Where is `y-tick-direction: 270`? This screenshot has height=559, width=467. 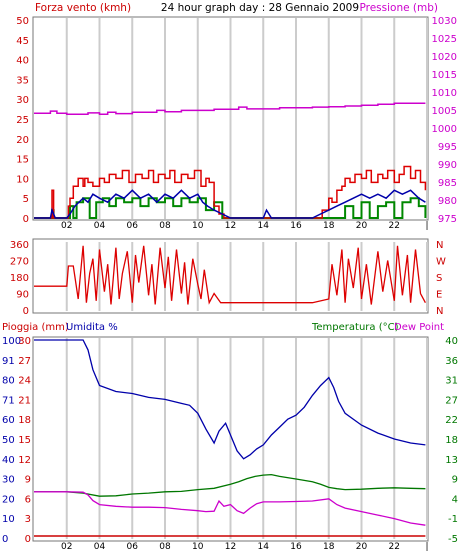 y-tick-direction: 270 is located at coordinates (19, 262).